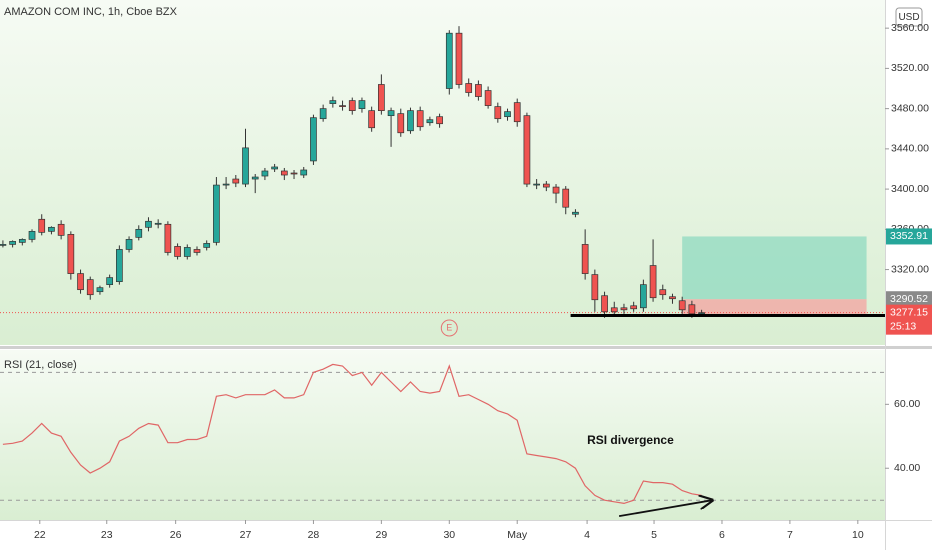 Image resolution: width=932 pixels, height=550 pixels. Describe the element at coordinates (517, 535) in the screenshot. I see `x-tick-label: May` at that location.